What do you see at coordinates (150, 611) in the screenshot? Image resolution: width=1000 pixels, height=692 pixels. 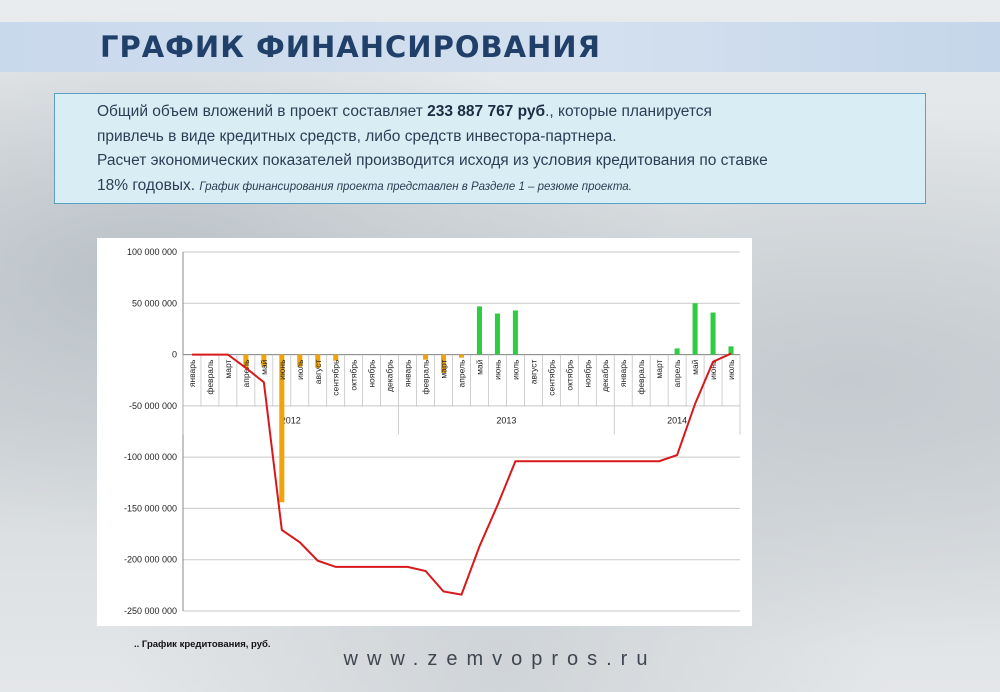 I see `y-tick-label: -250 000 000` at bounding box center [150, 611].